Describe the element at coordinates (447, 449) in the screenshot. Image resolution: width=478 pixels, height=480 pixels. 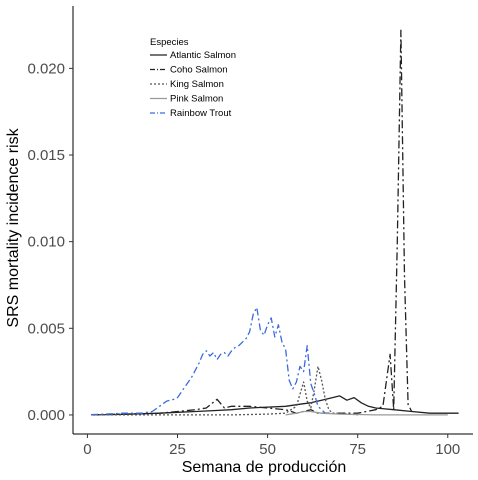
I see `x-tick-label: 100` at that location.